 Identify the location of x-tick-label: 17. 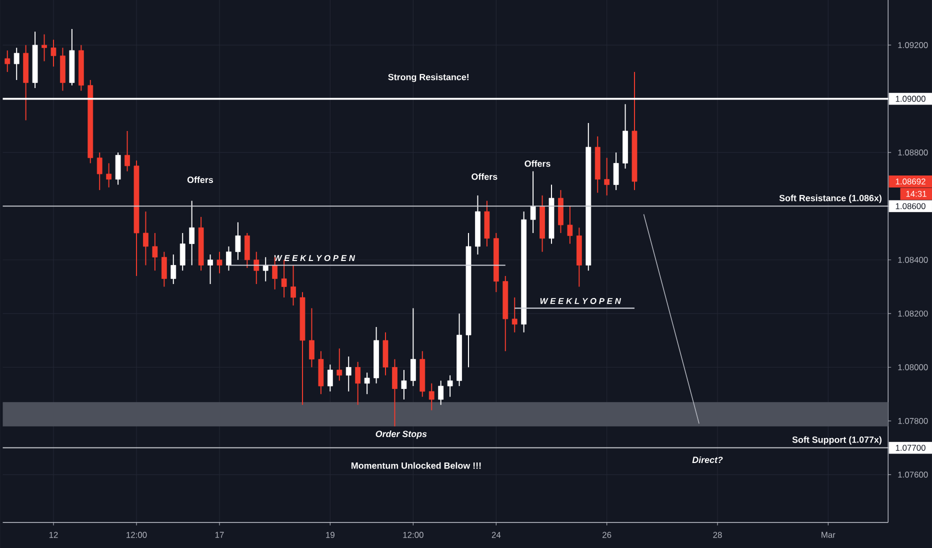
(219, 535).